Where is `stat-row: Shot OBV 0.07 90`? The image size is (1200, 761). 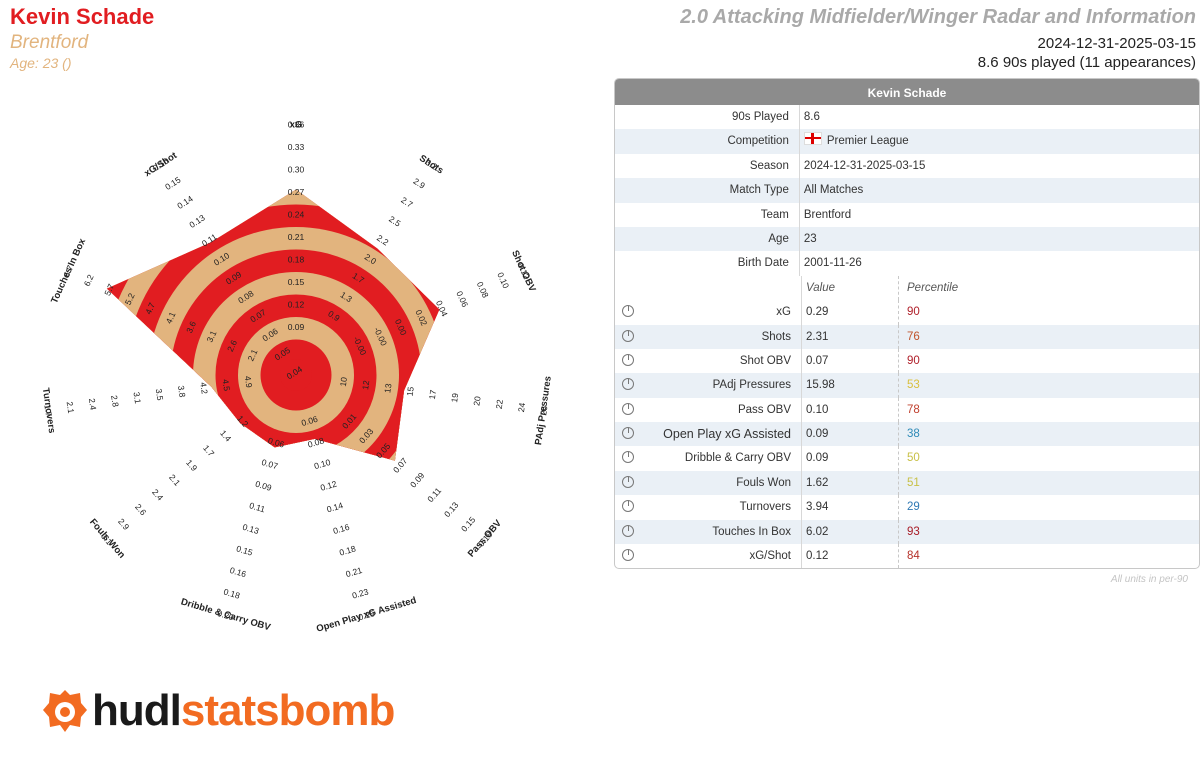
stat-row: Shot OBV 0.07 90 is located at coordinates (907, 361).